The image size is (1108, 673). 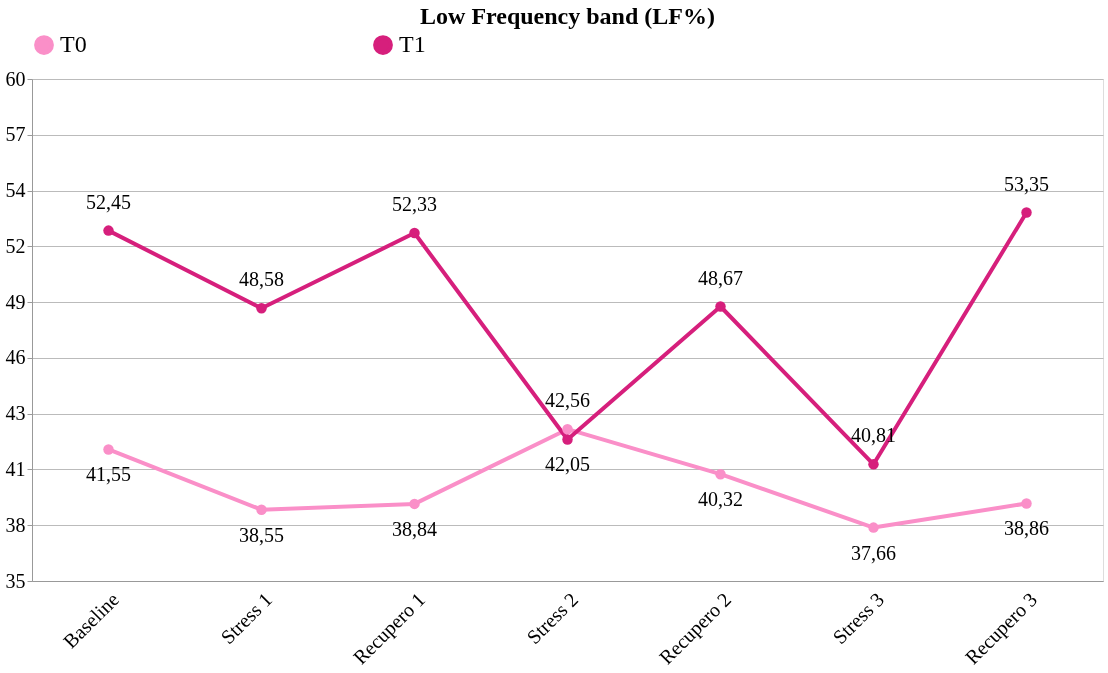 I want to click on y-tick-label: 49, so click(x=15, y=301).